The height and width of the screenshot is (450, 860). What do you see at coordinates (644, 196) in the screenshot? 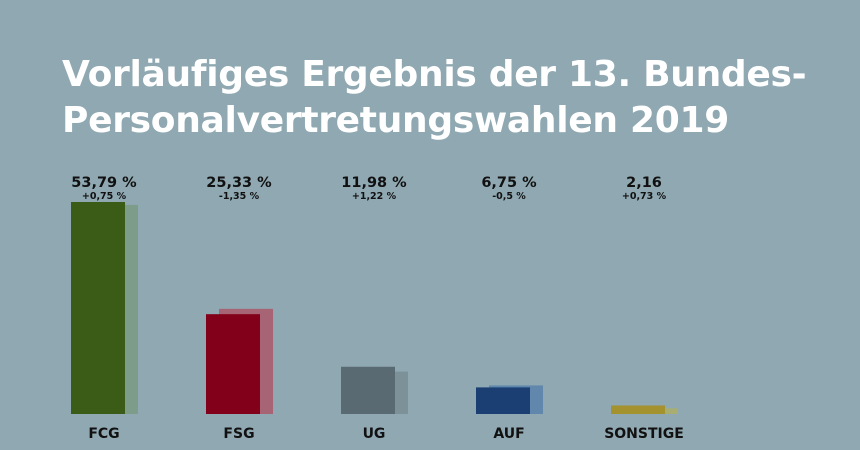
I see `change-label-sonstige: +0,73 %` at bounding box center [644, 196].